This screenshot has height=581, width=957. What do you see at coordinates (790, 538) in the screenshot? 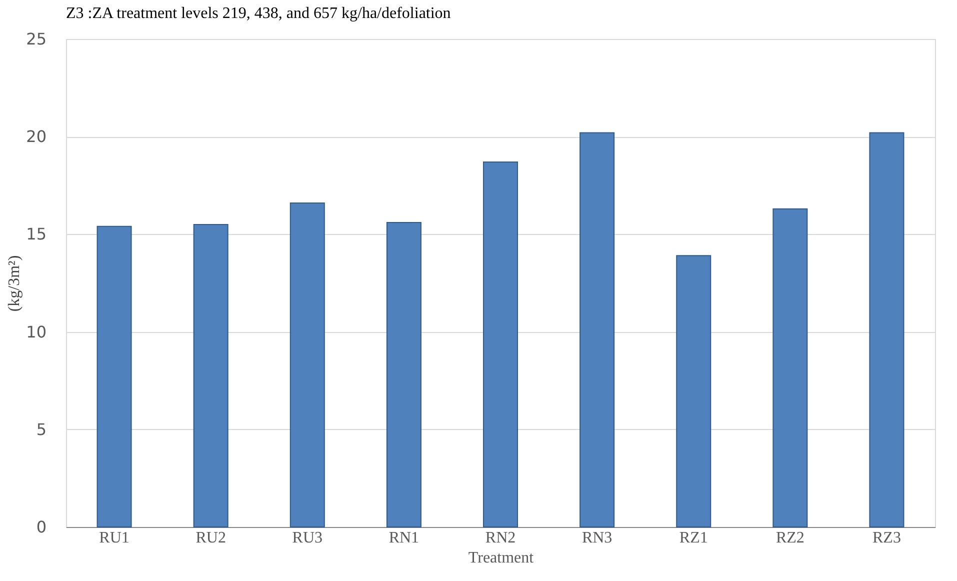
I see `x-tick-label: RZ2` at bounding box center [790, 538].